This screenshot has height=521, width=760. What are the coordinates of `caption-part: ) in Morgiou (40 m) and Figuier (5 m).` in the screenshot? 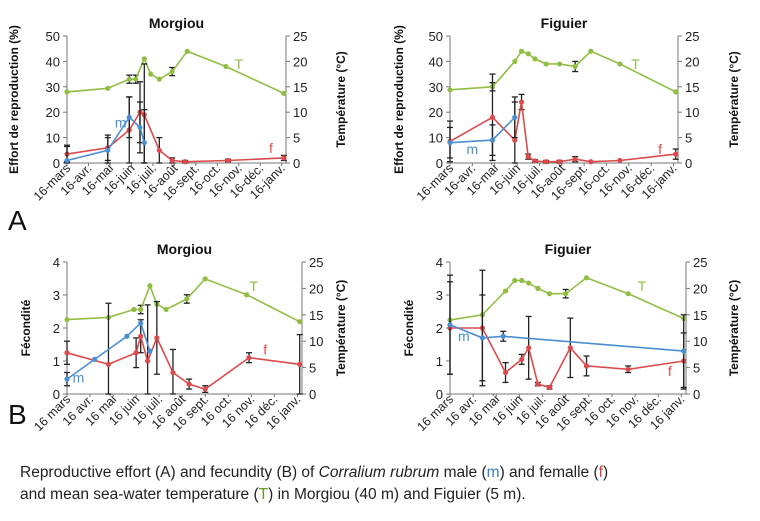 It's located at (397, 494).